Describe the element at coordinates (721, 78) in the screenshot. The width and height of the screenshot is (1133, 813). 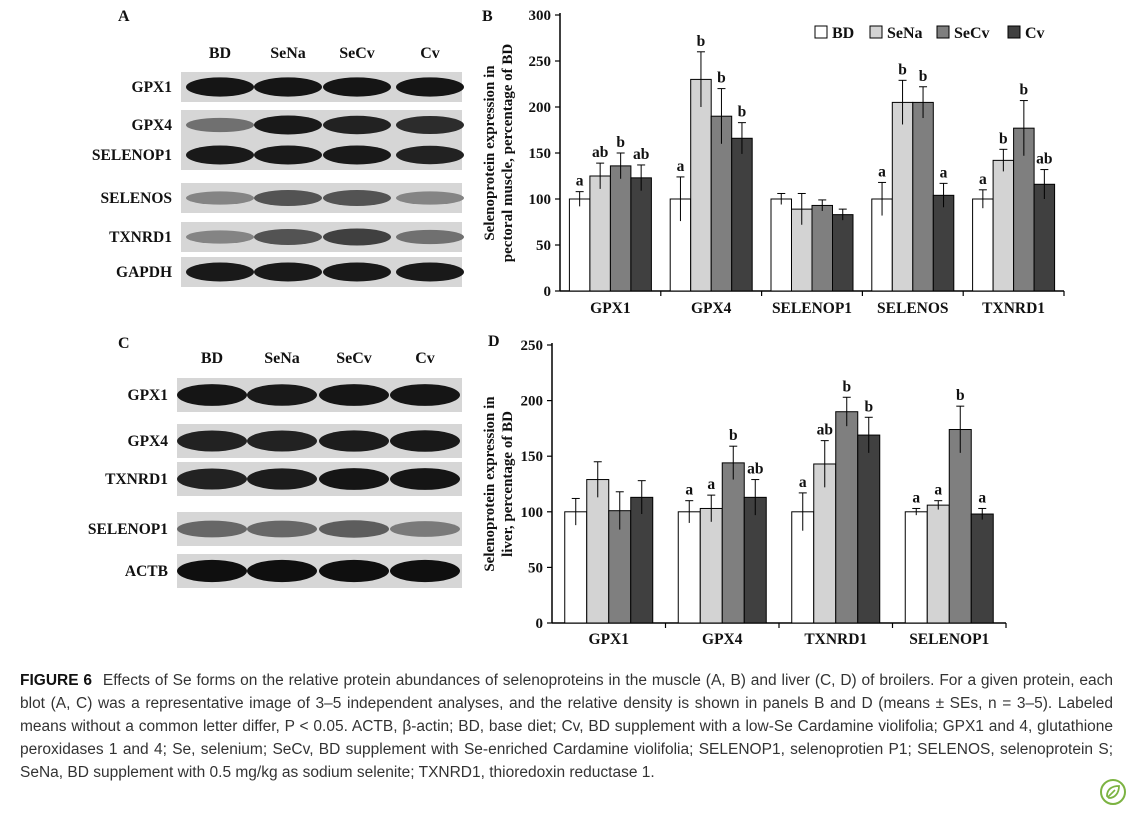
I see `sig-letter-b-gpx4-secv: b` at that location.